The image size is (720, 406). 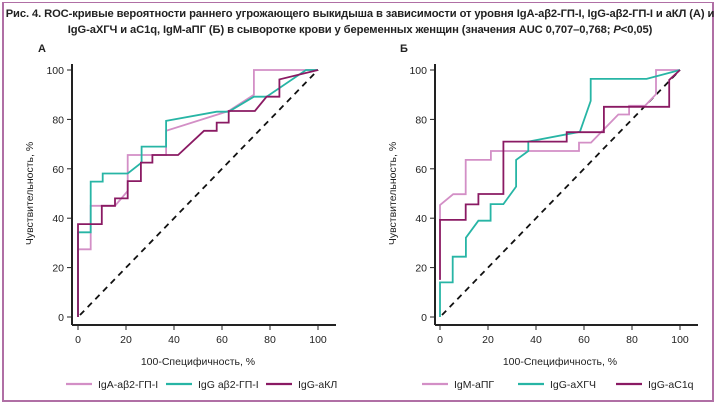 I want to click on panel-b-x-tick-label: 0, so click(x=440, y=340).